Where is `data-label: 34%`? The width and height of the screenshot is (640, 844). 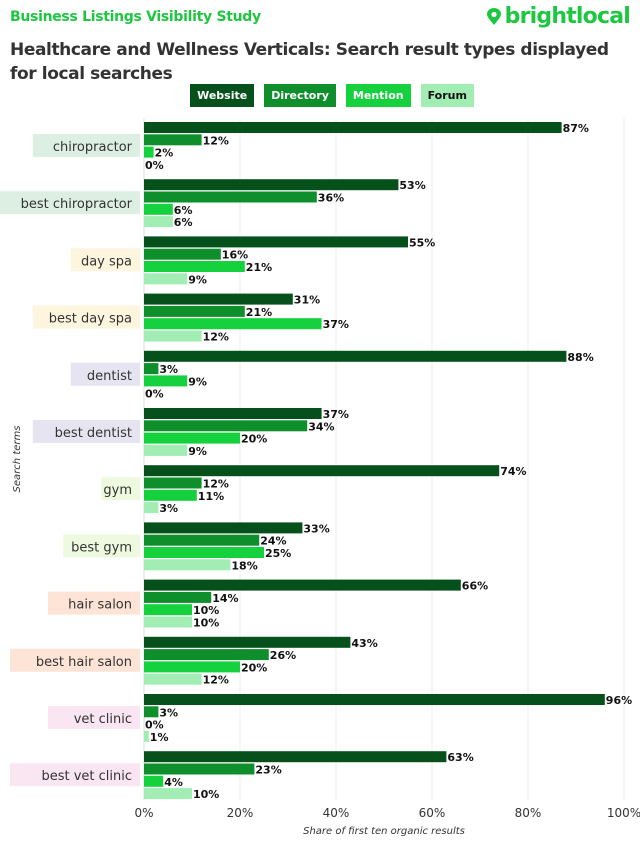 data-label: 34% is located at coordinates (321, 426).